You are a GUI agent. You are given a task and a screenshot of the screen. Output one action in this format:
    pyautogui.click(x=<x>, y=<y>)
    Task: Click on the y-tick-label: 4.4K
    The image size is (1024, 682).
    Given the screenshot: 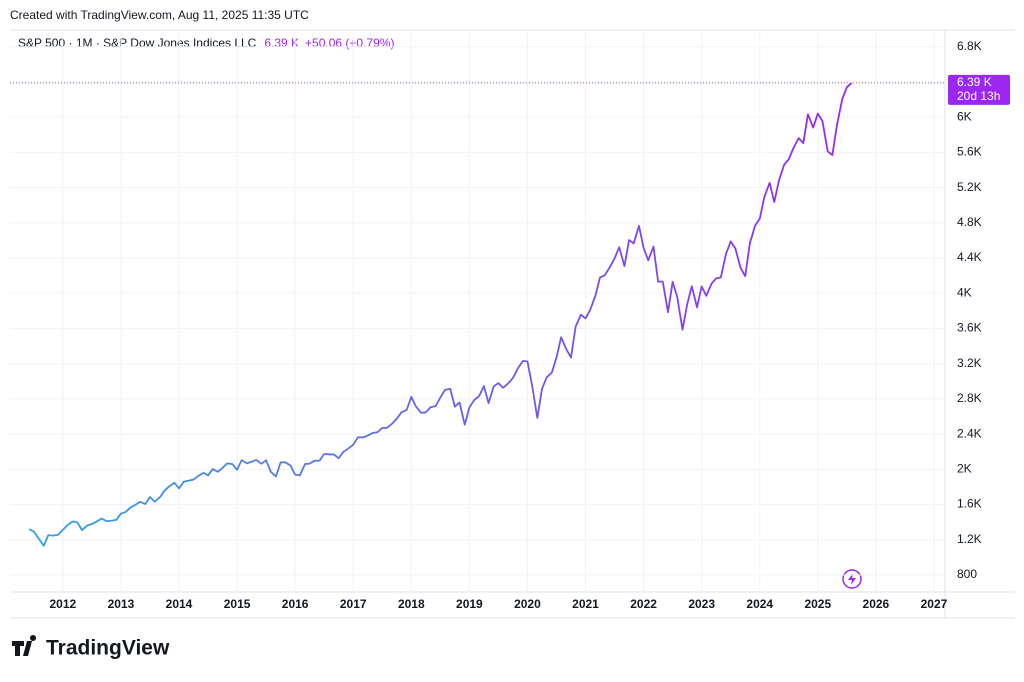 What is the action you would take?
    pyautogui.click(x=969, y=257)
    